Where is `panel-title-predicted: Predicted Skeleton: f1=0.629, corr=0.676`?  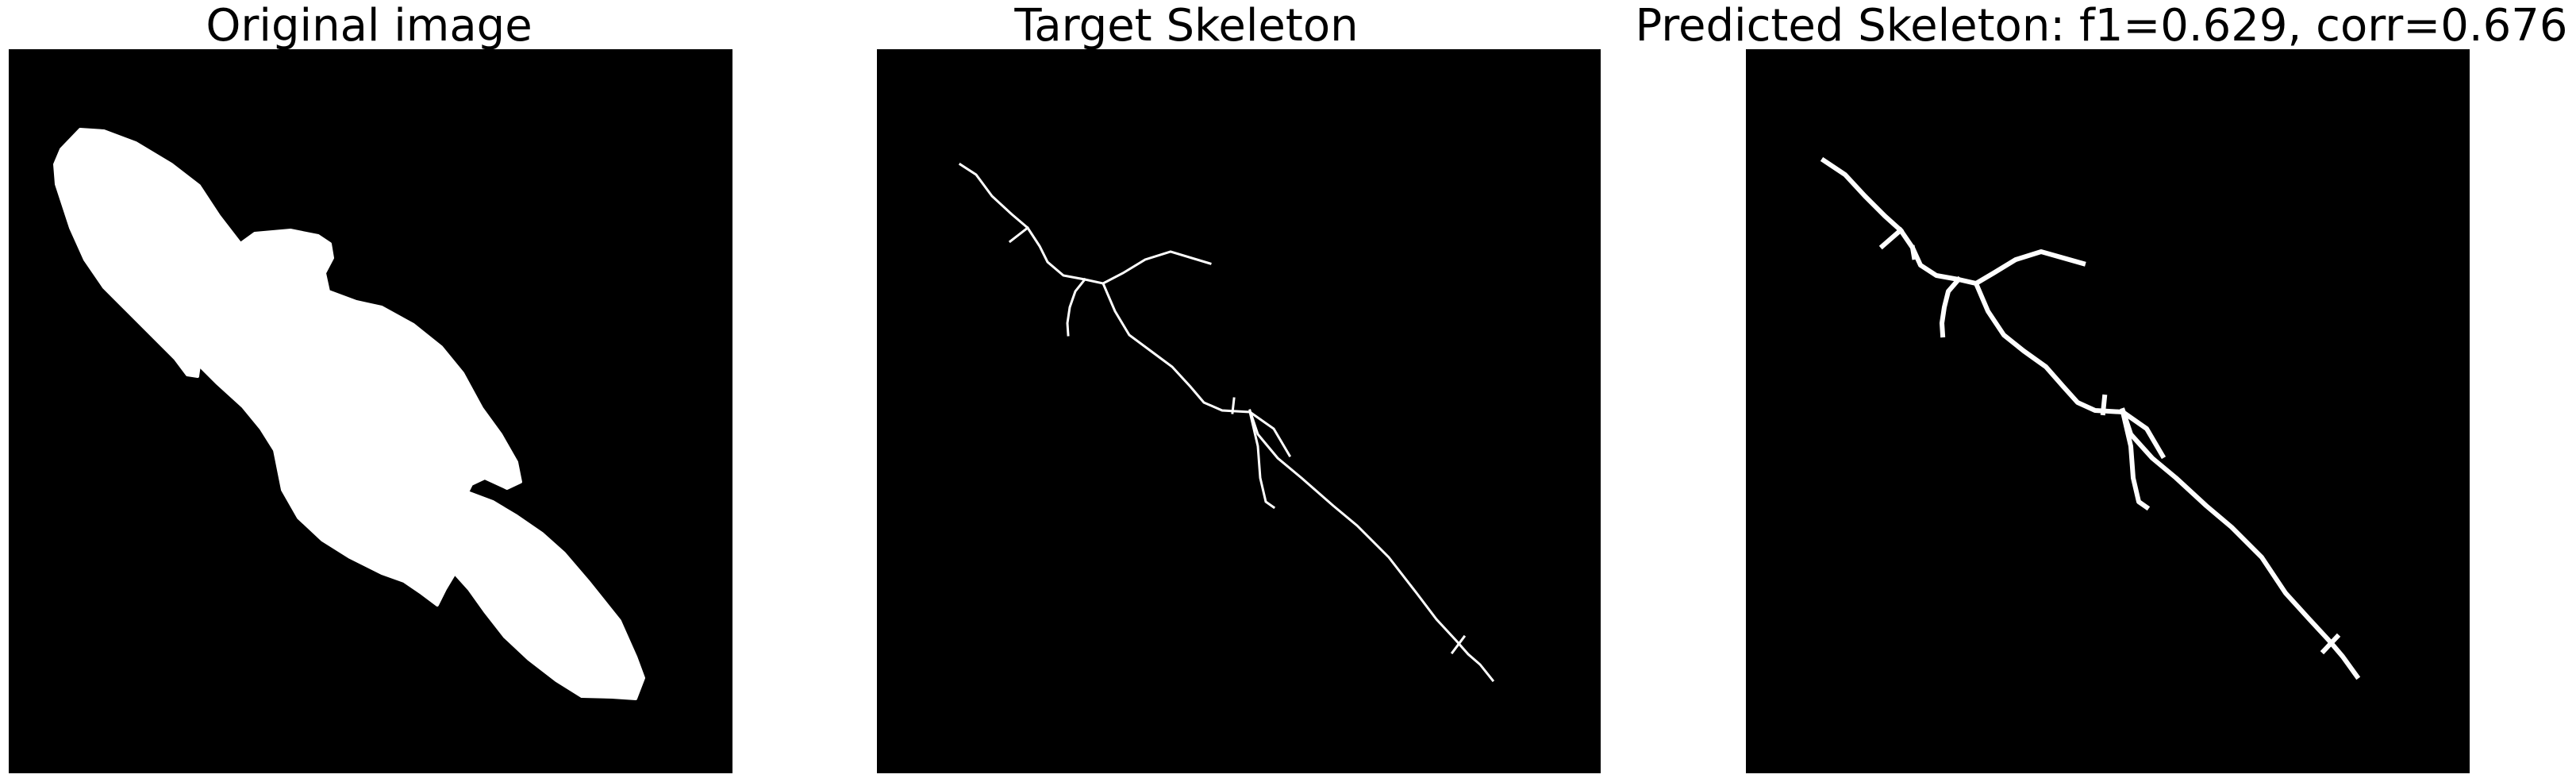 panel-title-predicted: Predicted Skeleton: f1=0.629, corr=0.676 is located at coordinates (2101, 26).